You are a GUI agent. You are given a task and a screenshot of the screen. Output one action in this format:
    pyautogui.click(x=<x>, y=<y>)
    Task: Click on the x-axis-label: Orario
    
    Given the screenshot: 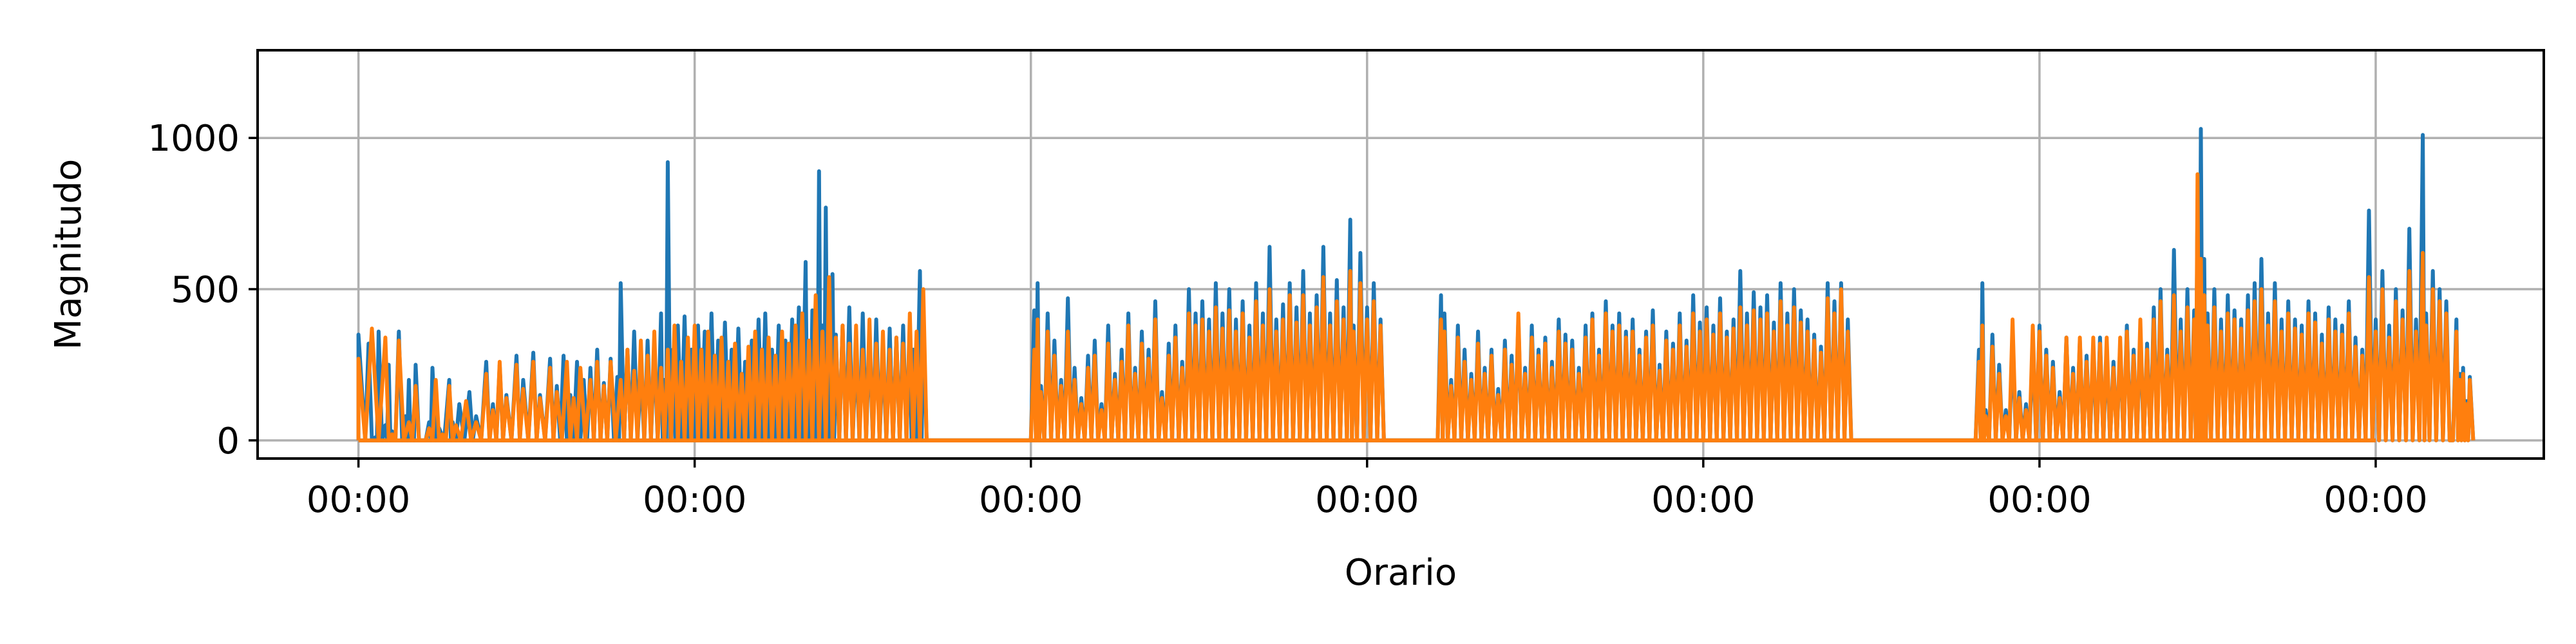 What is the action you would take?
    pyautogui.click(x=1401, y=573)
    